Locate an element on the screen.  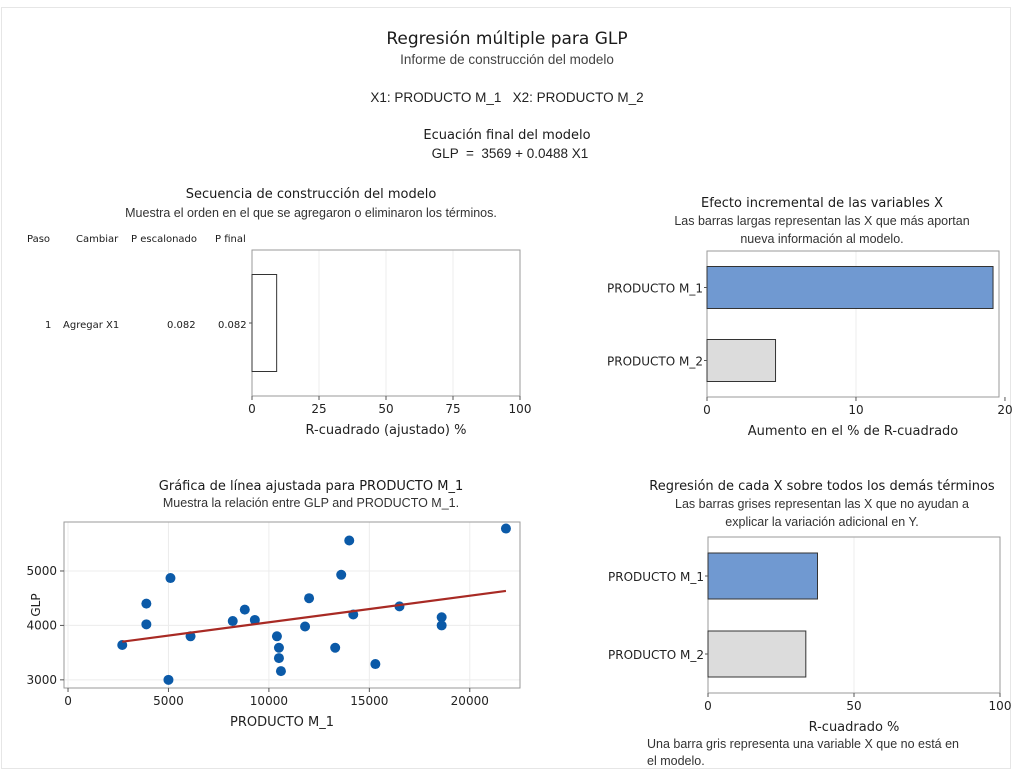
incremental-description-2: nueva información al modelo. is located at coordinates (822, 239).